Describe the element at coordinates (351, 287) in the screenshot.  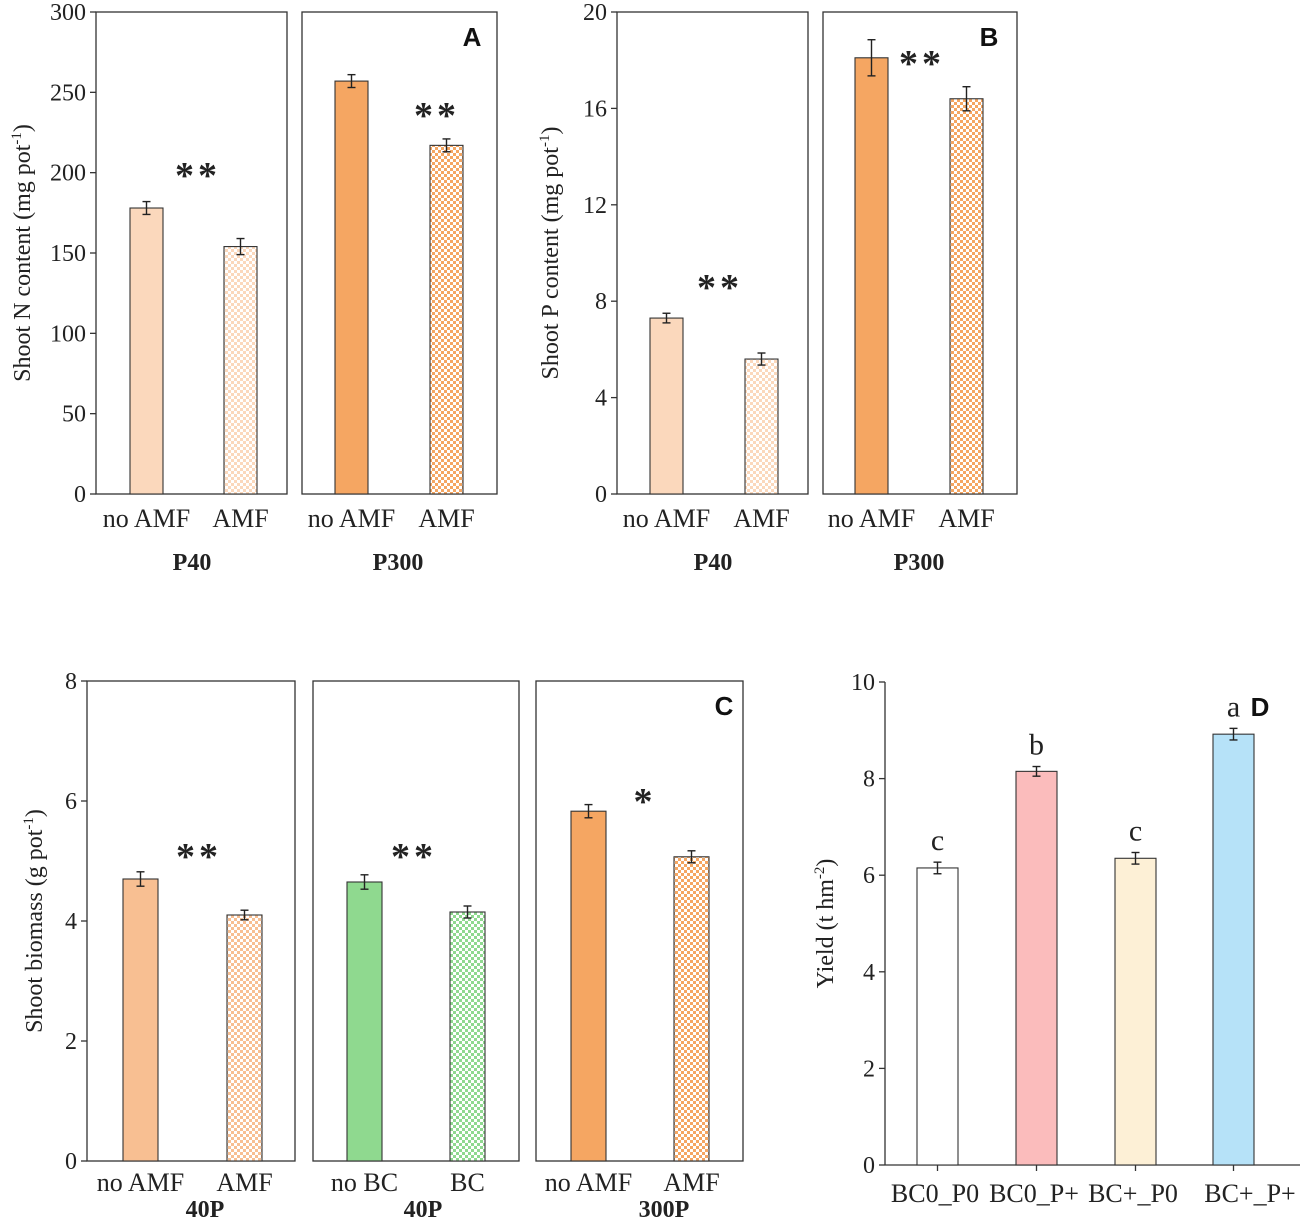
I see `panel-a-bar-p300-no-amf` at that location.